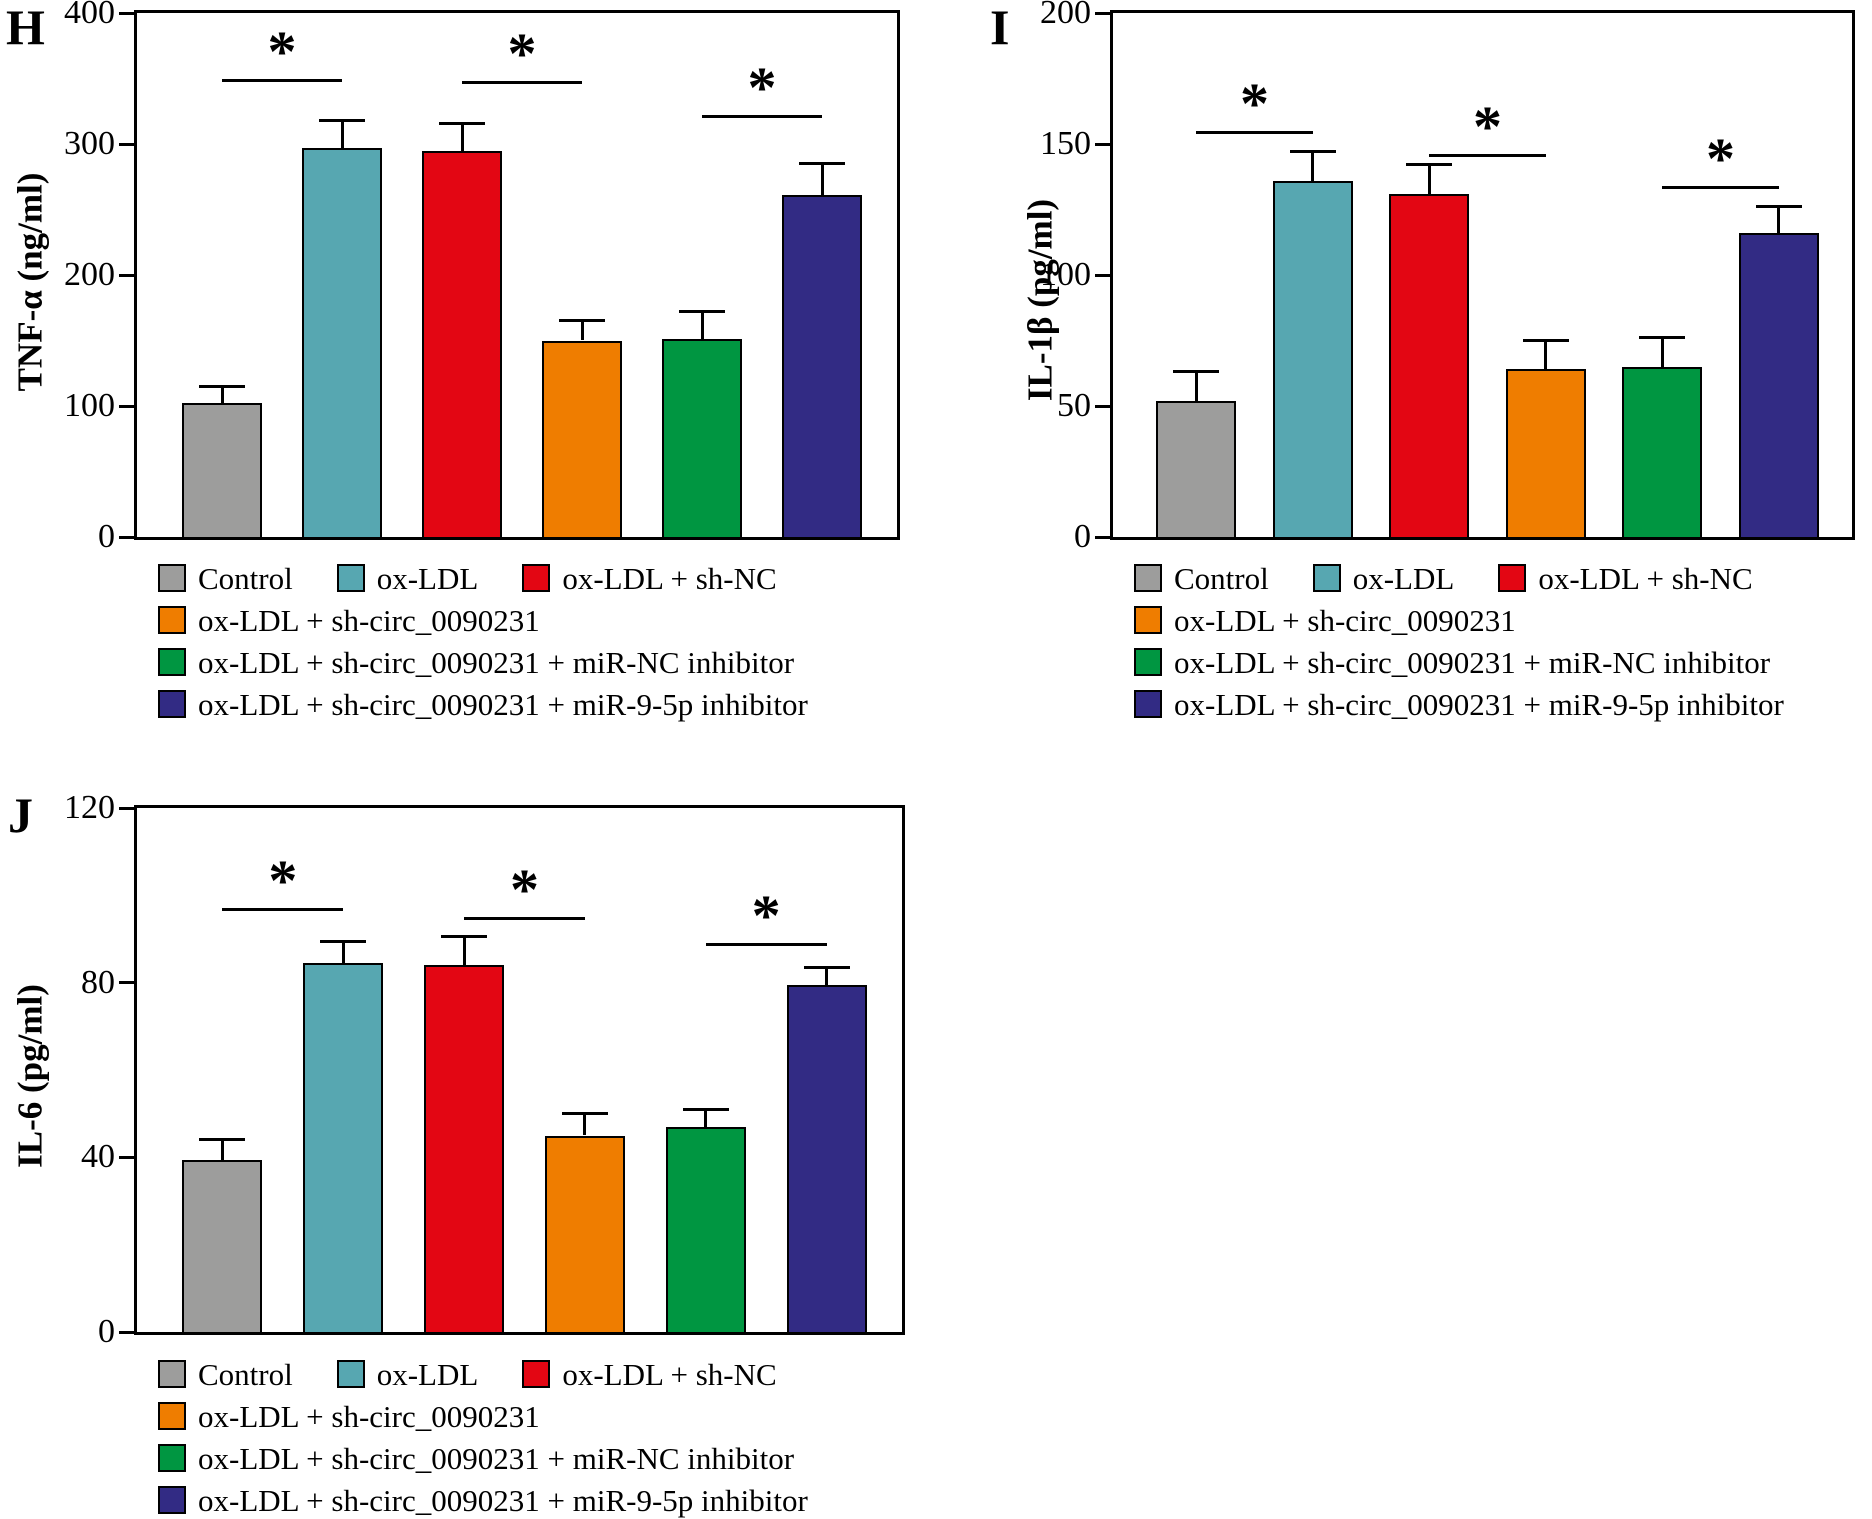 The height and width of the screenshot is (1519, 1872). What do you see at coordinates (464, 1148) in the screenshot?
I see `bar-red` at bounding box center [464, 1148].